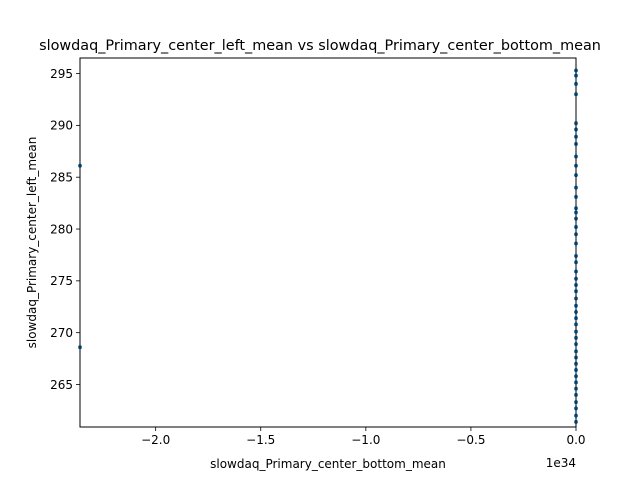 This screenshot has height=480, width=640. Describe the element at coordinates (575, 440) in the screenshot. I see `x-tick-label: 0.0` at that location.